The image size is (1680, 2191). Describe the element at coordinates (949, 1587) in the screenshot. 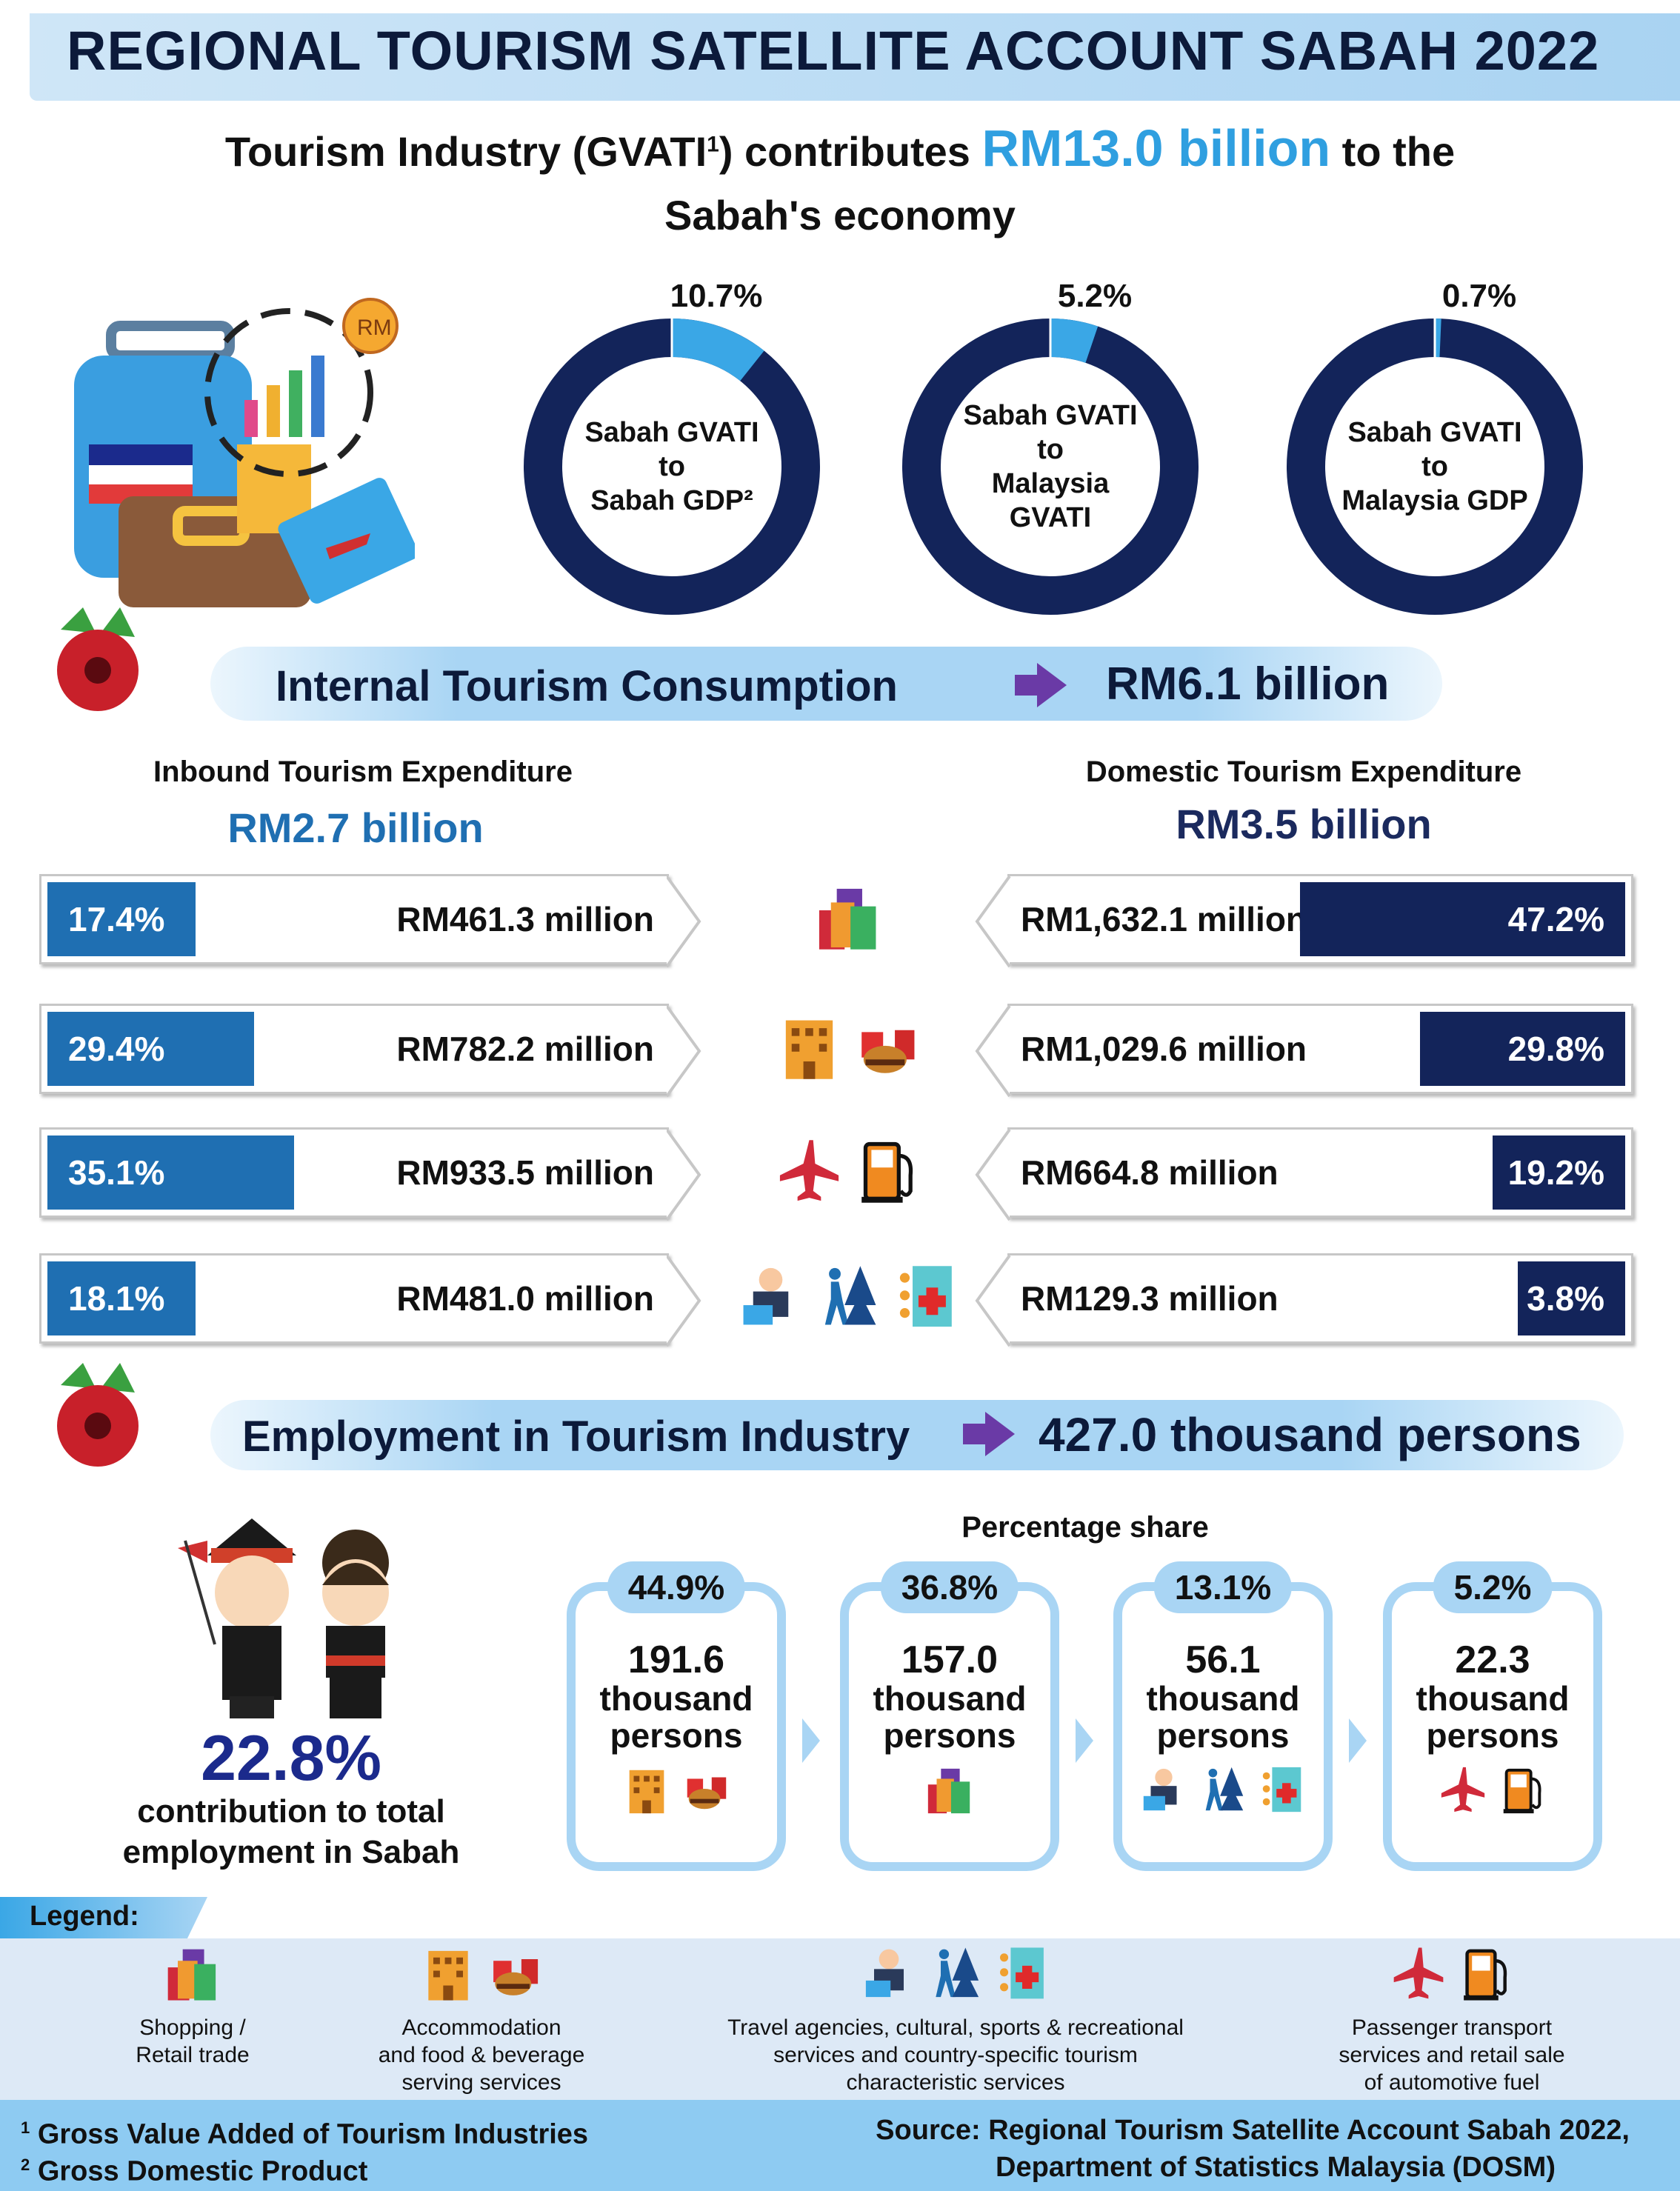

I see `employment-pct: 36.8%` at that location.